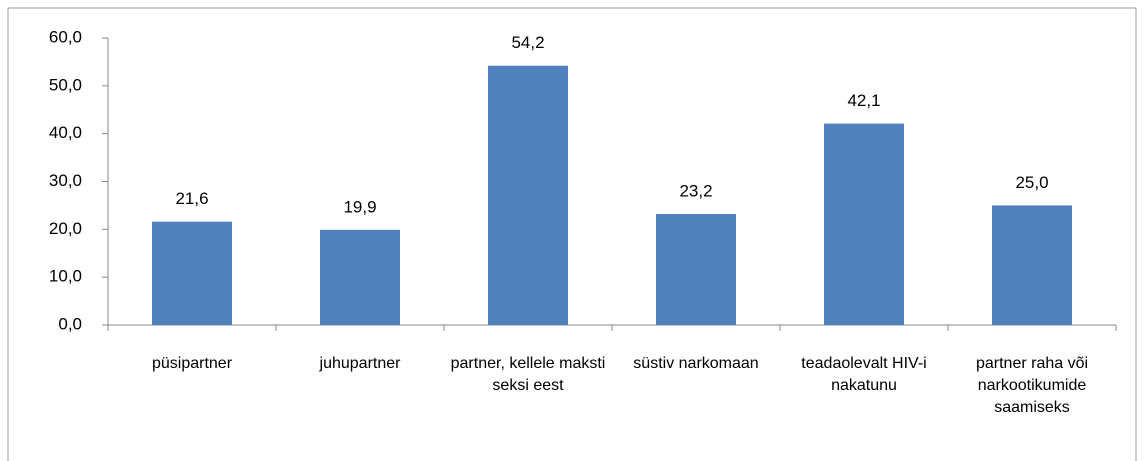 This screenshot has height=461, width=1144. What do you see at coordinates (528, 374) in the screenshot?
I see `x-tick-label: partner, kellele maksti seksi eest` at bounding box center [528, 374].